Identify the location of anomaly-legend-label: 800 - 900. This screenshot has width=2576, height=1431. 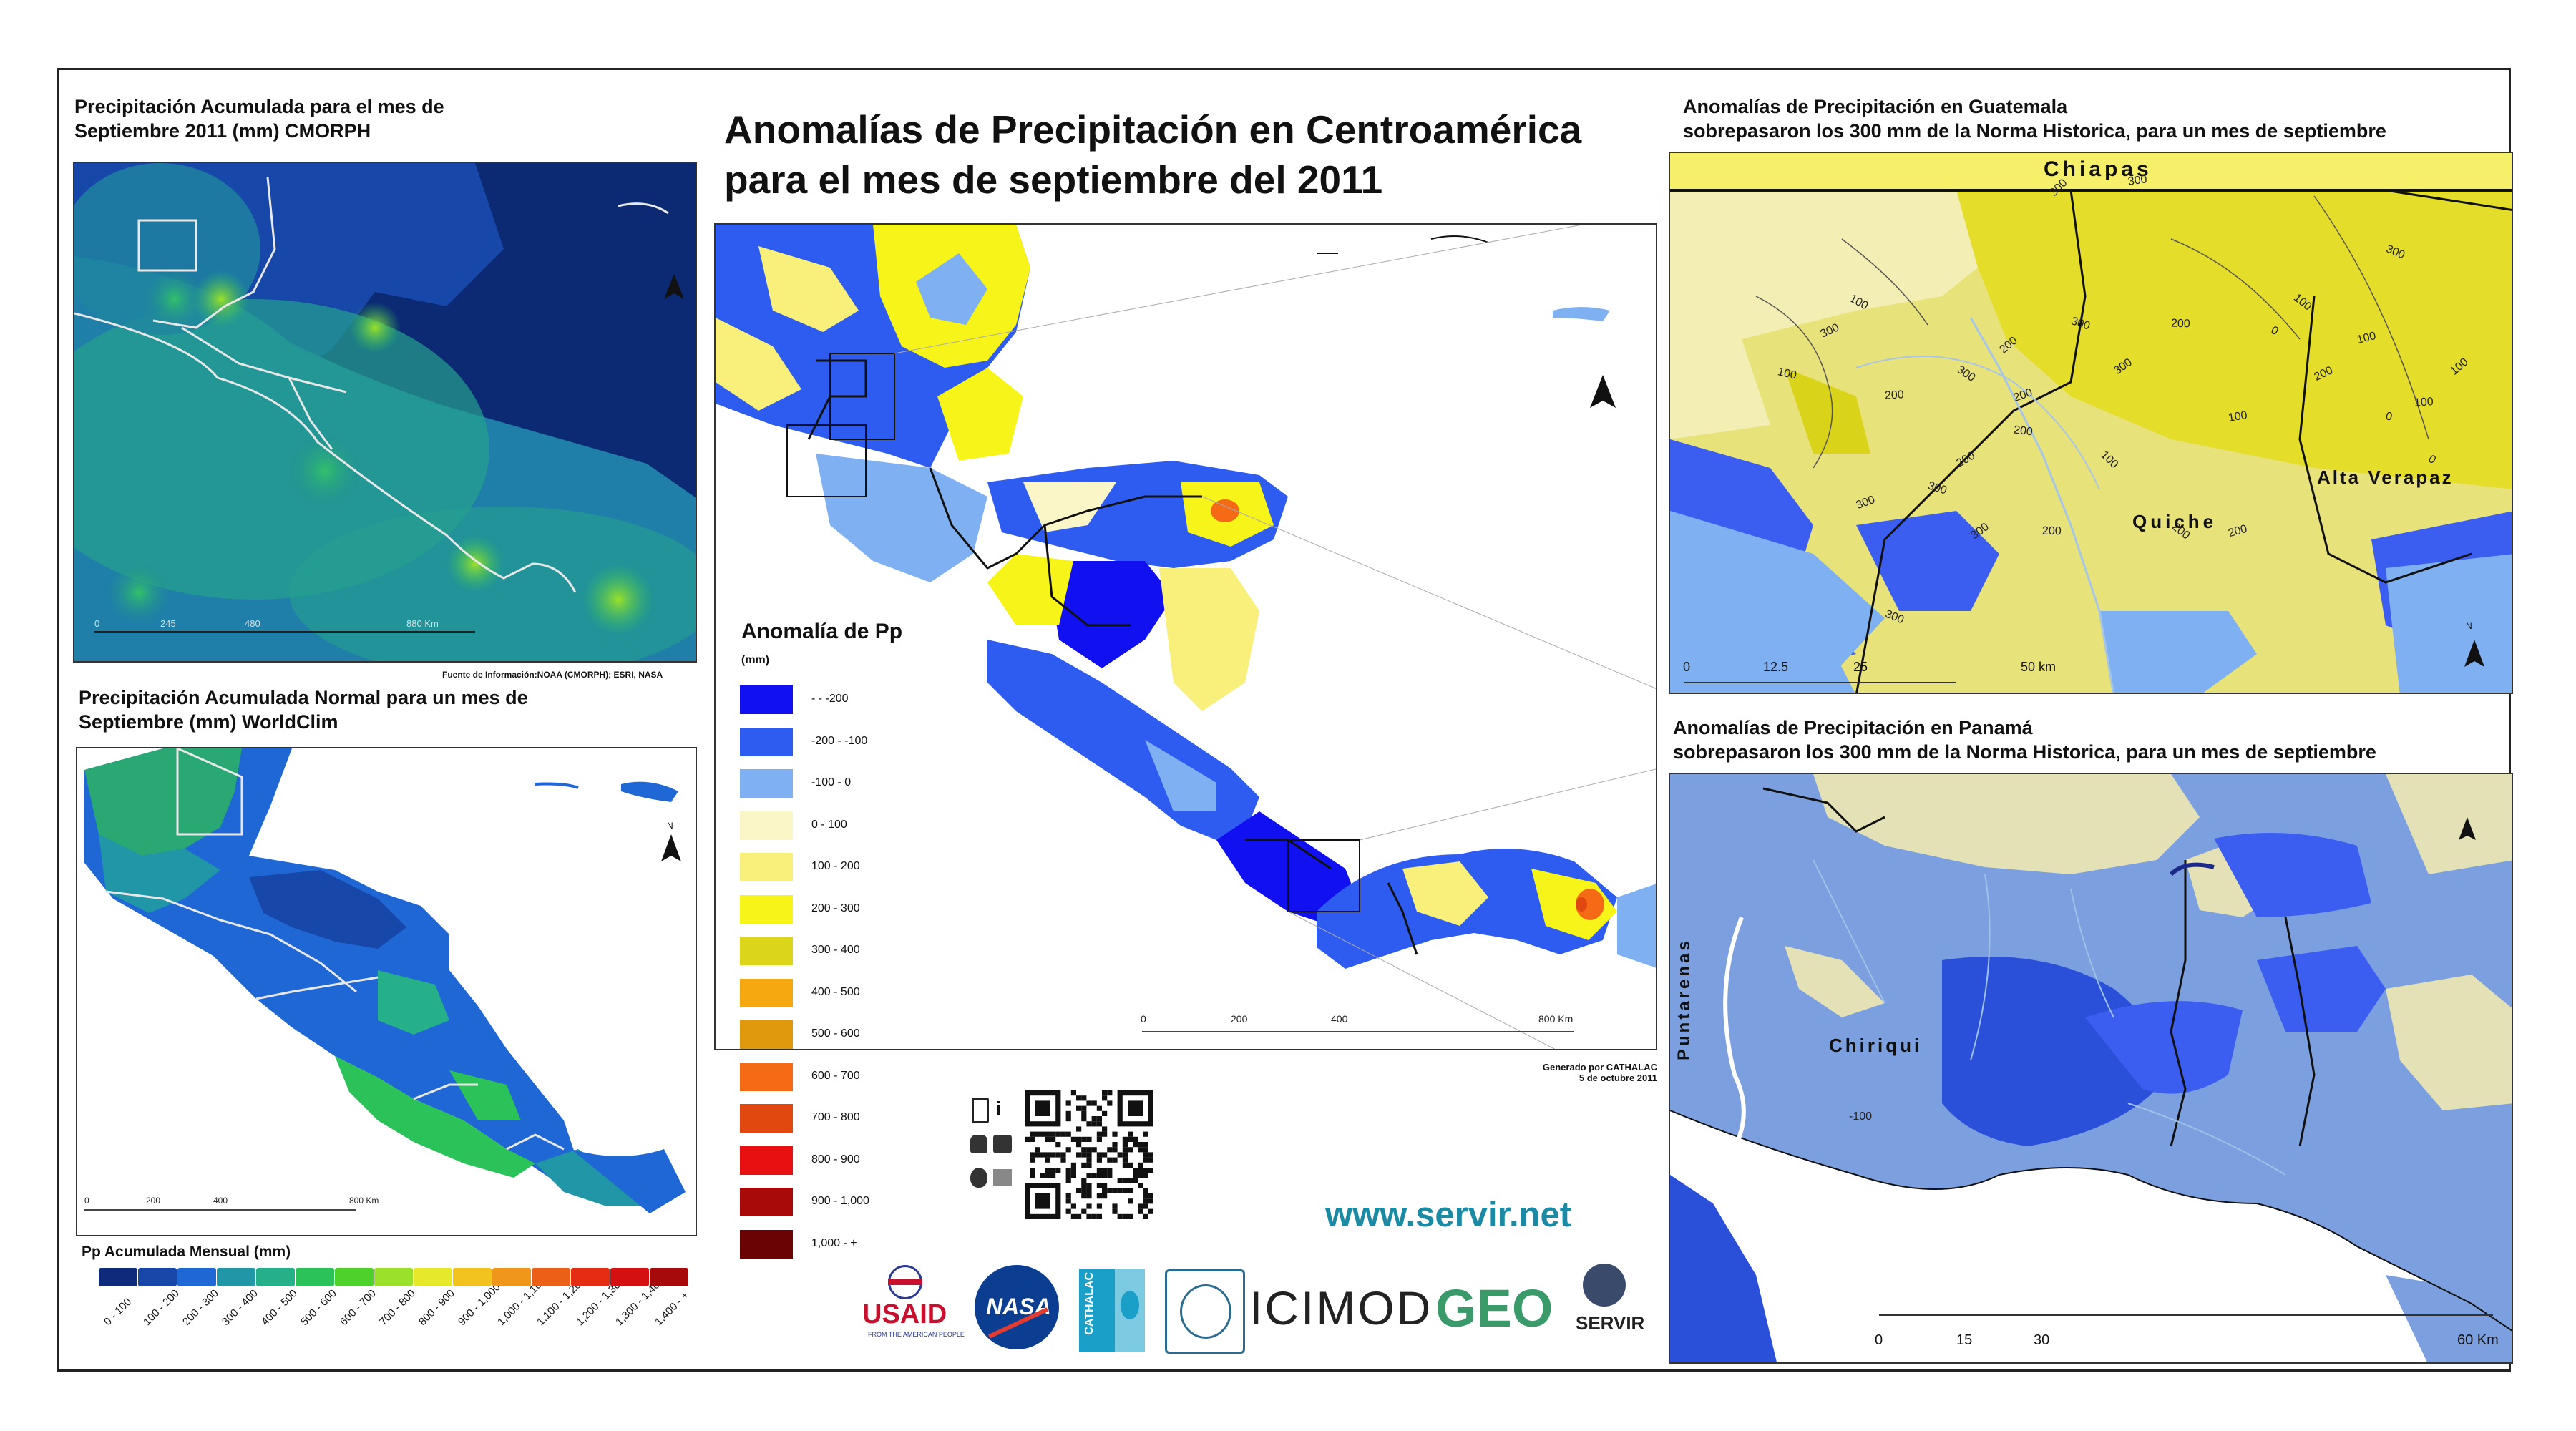
(835, 1159).